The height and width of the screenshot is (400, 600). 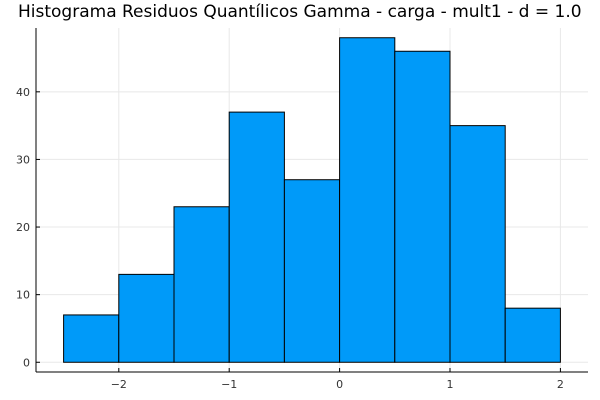 What do you see at coordinates (450, 384) in the screenshot?
I see `x-tick-label: 1` at bounding box center [450, 384].